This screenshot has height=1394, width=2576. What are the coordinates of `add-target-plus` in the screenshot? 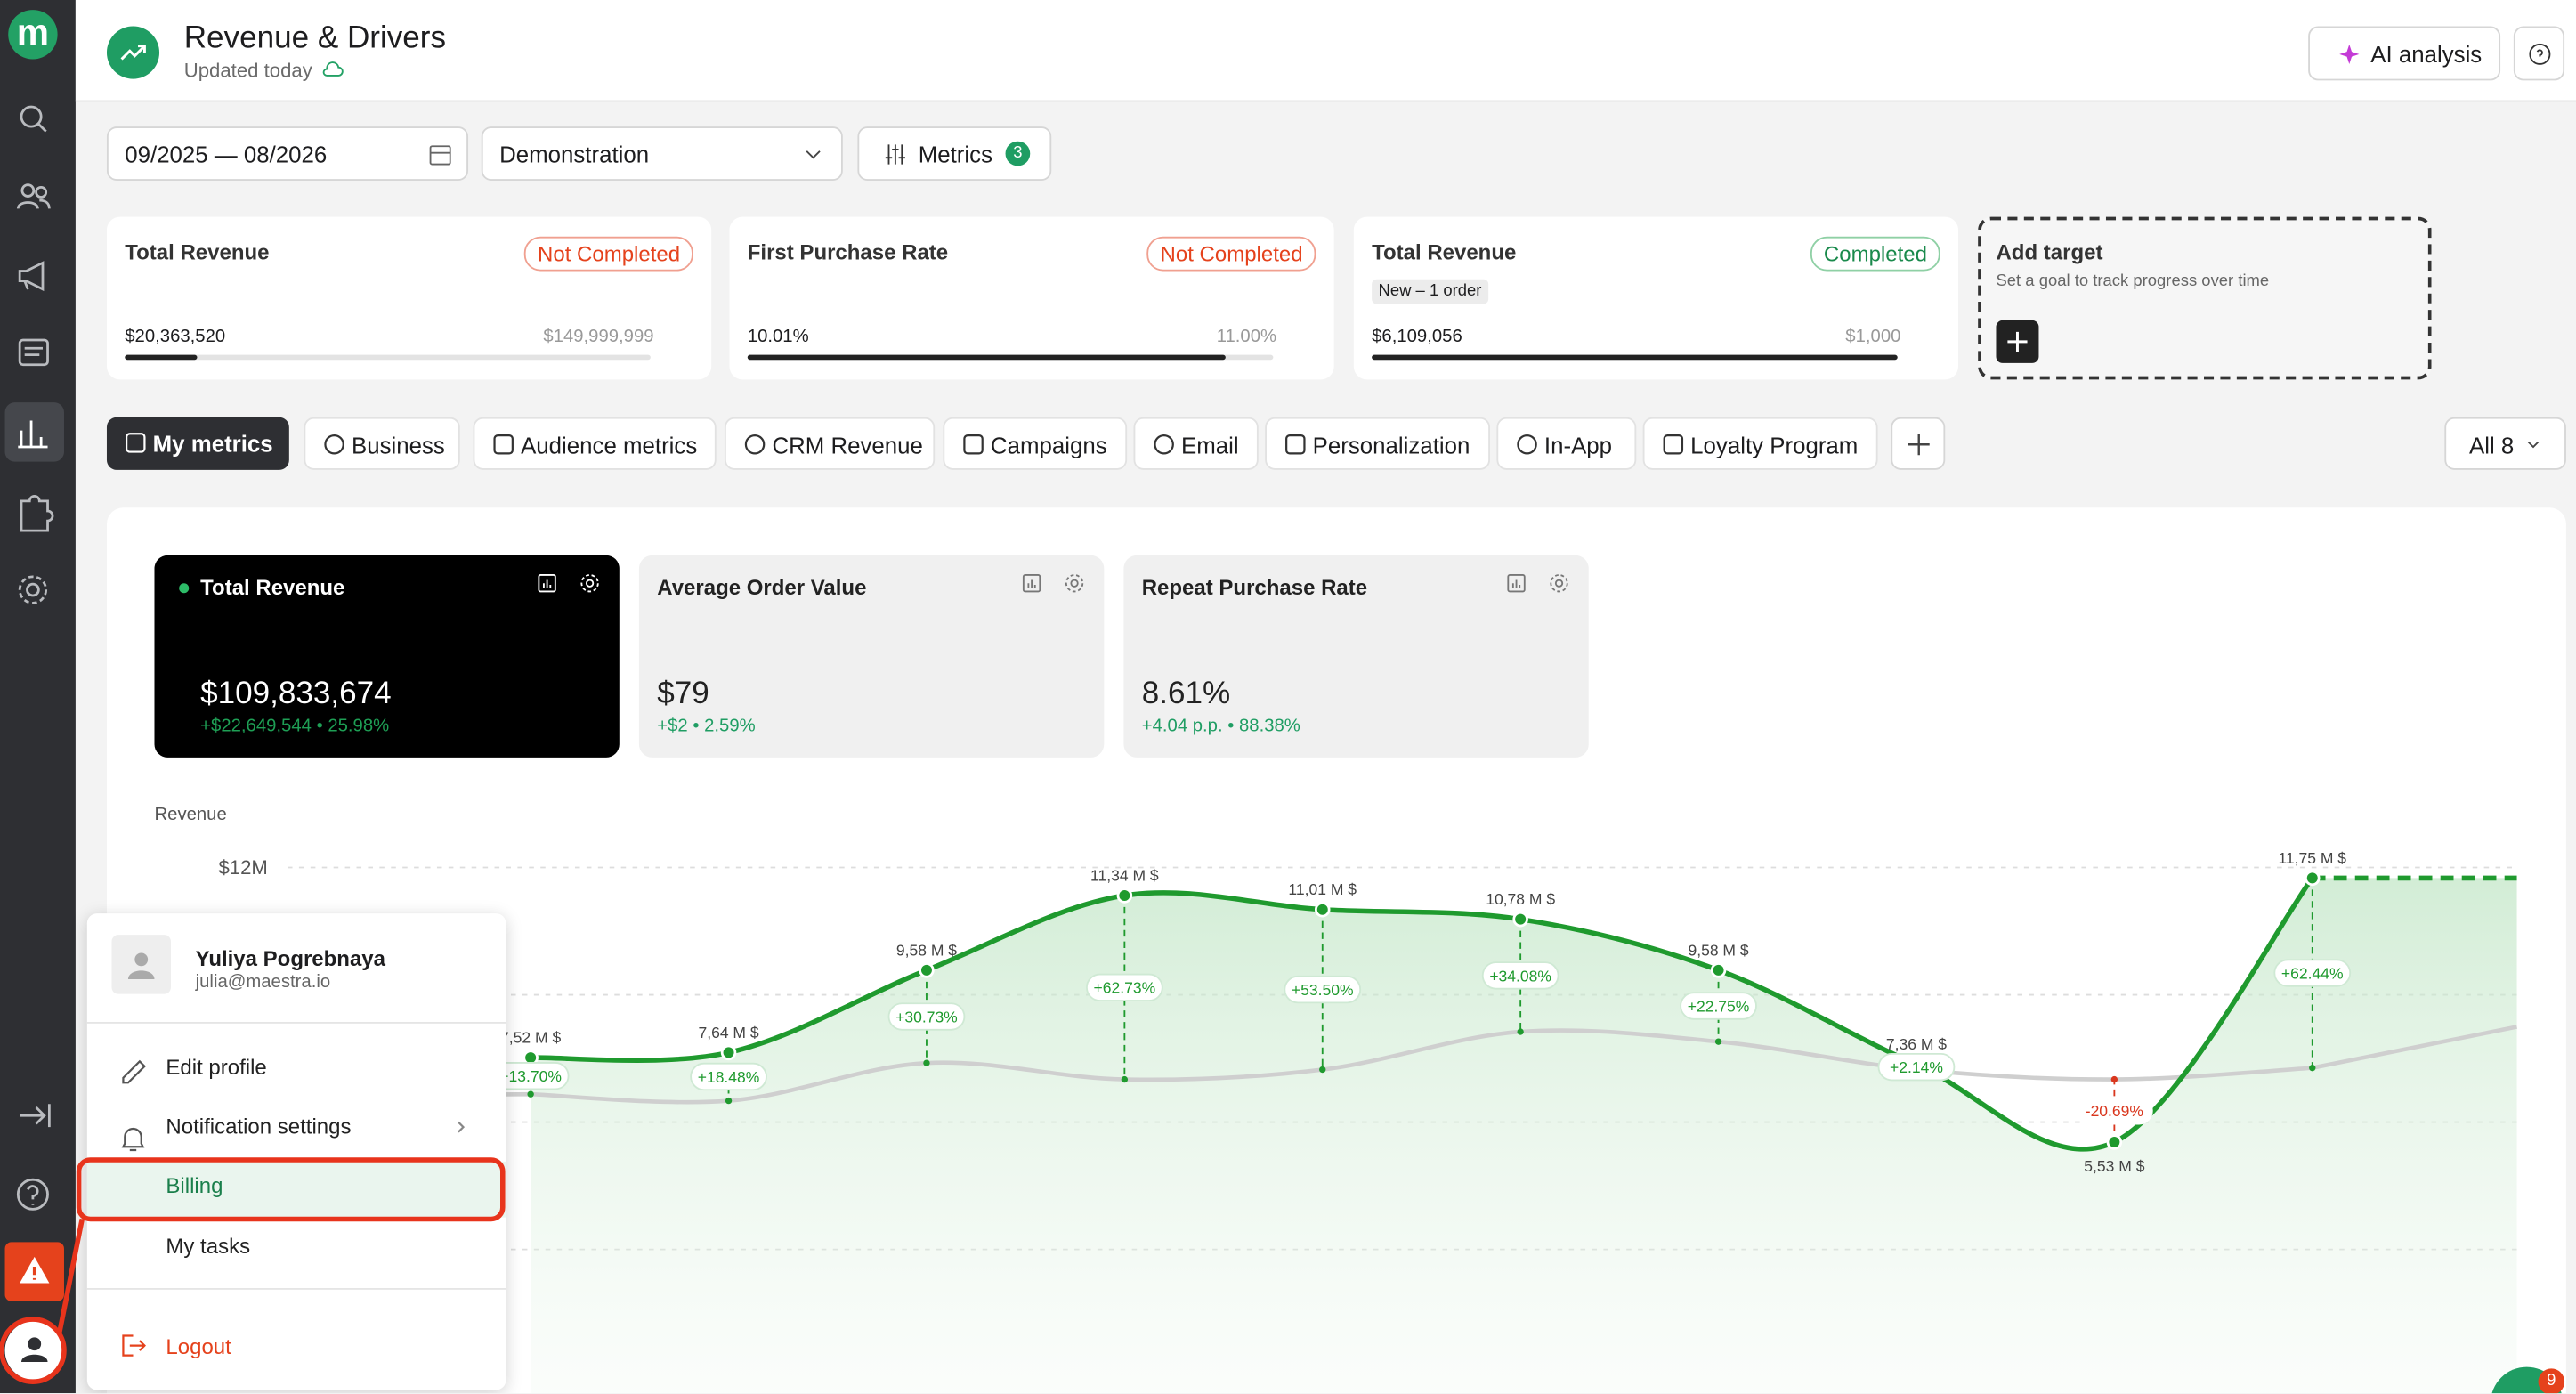 It's located at (2017, 341).